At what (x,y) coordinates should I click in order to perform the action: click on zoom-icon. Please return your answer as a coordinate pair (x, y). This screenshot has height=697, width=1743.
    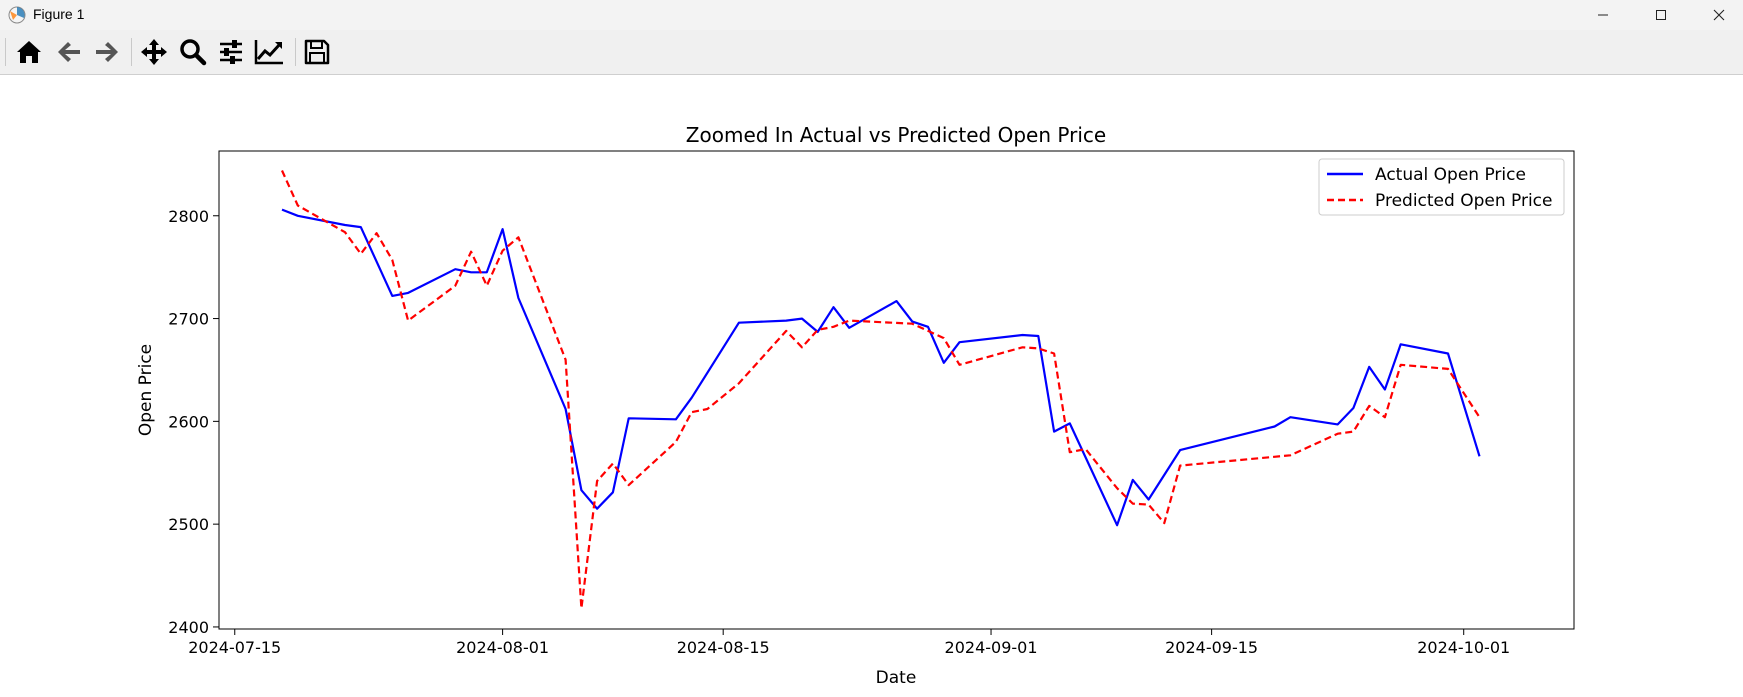
    Looking at the image, I should click on (193, 52).